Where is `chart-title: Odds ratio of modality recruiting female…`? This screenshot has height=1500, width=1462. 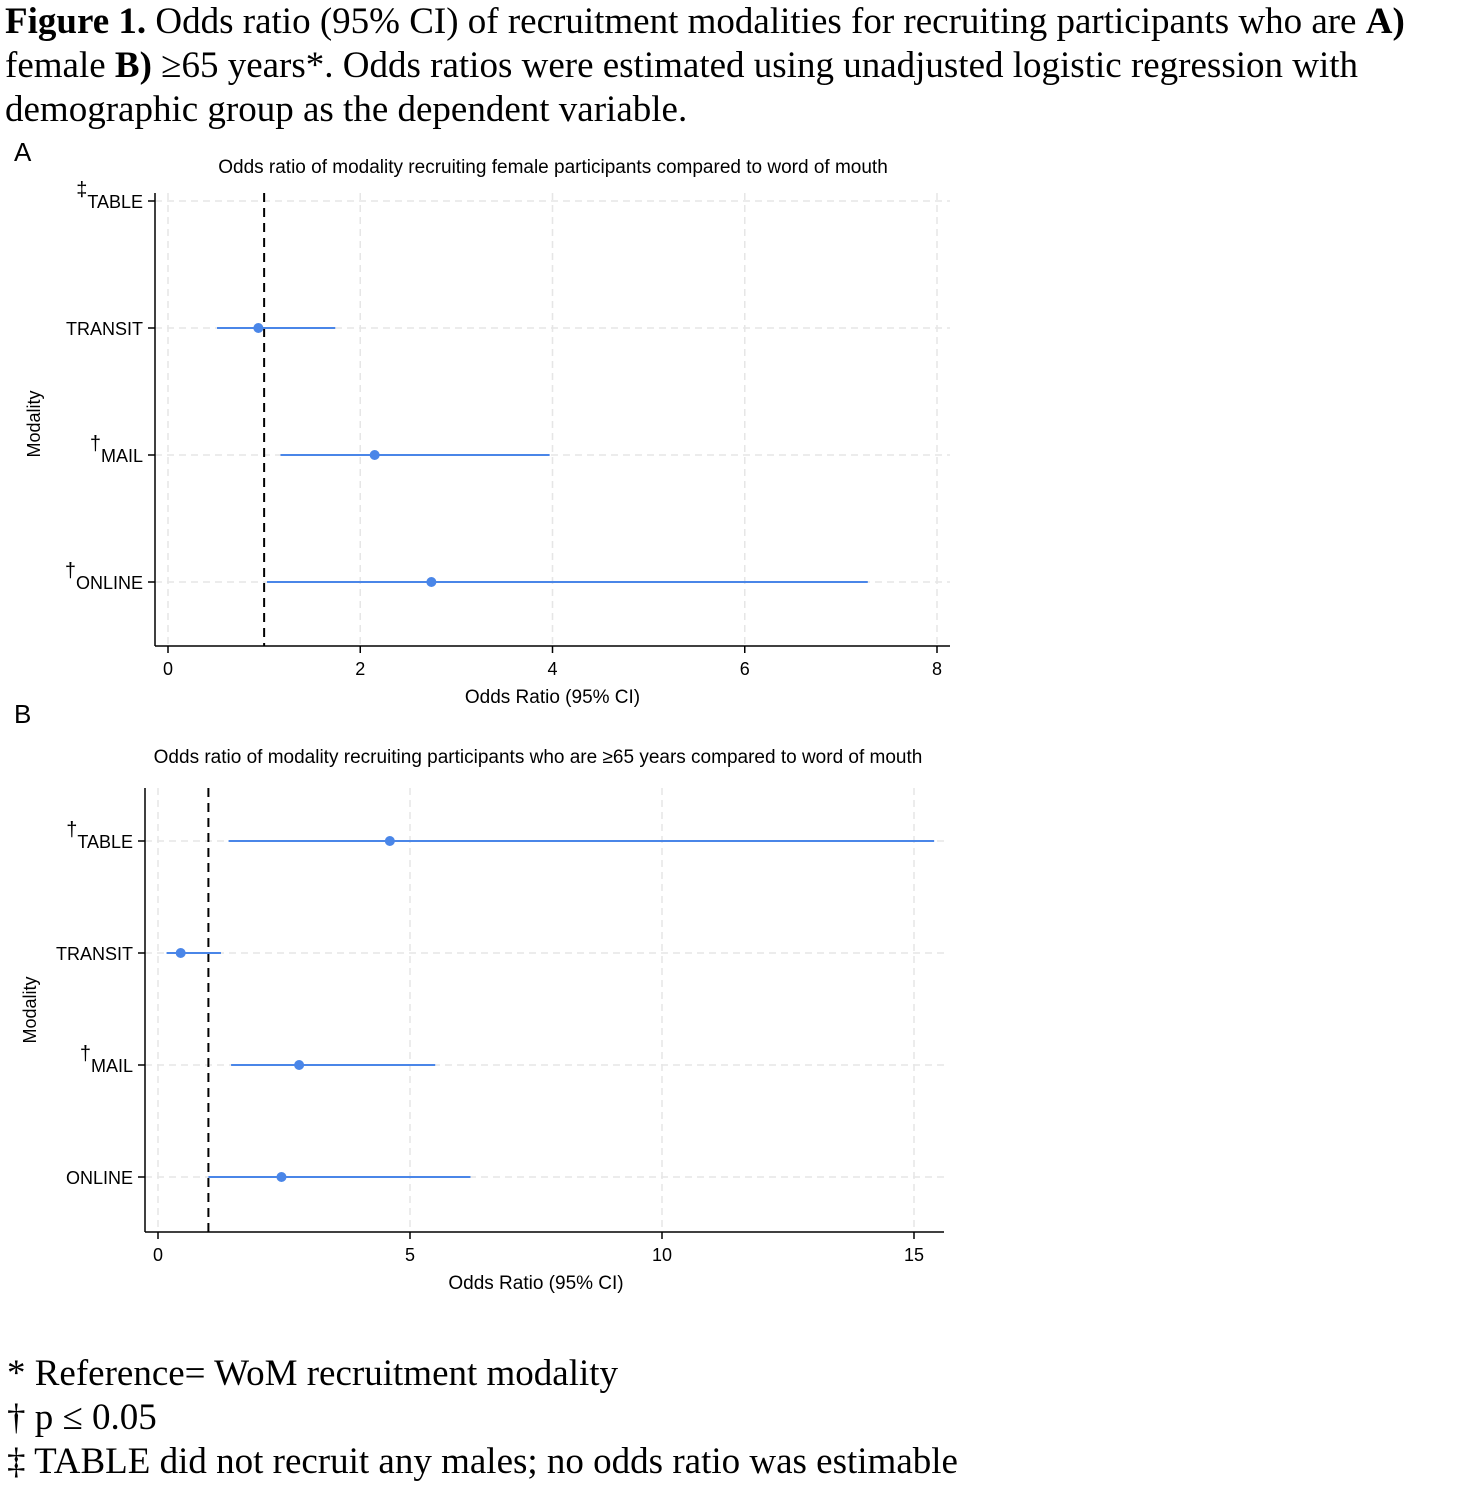 chart-title: Odds ratio of modality recruiting female… is located at coordinates (553, 167).